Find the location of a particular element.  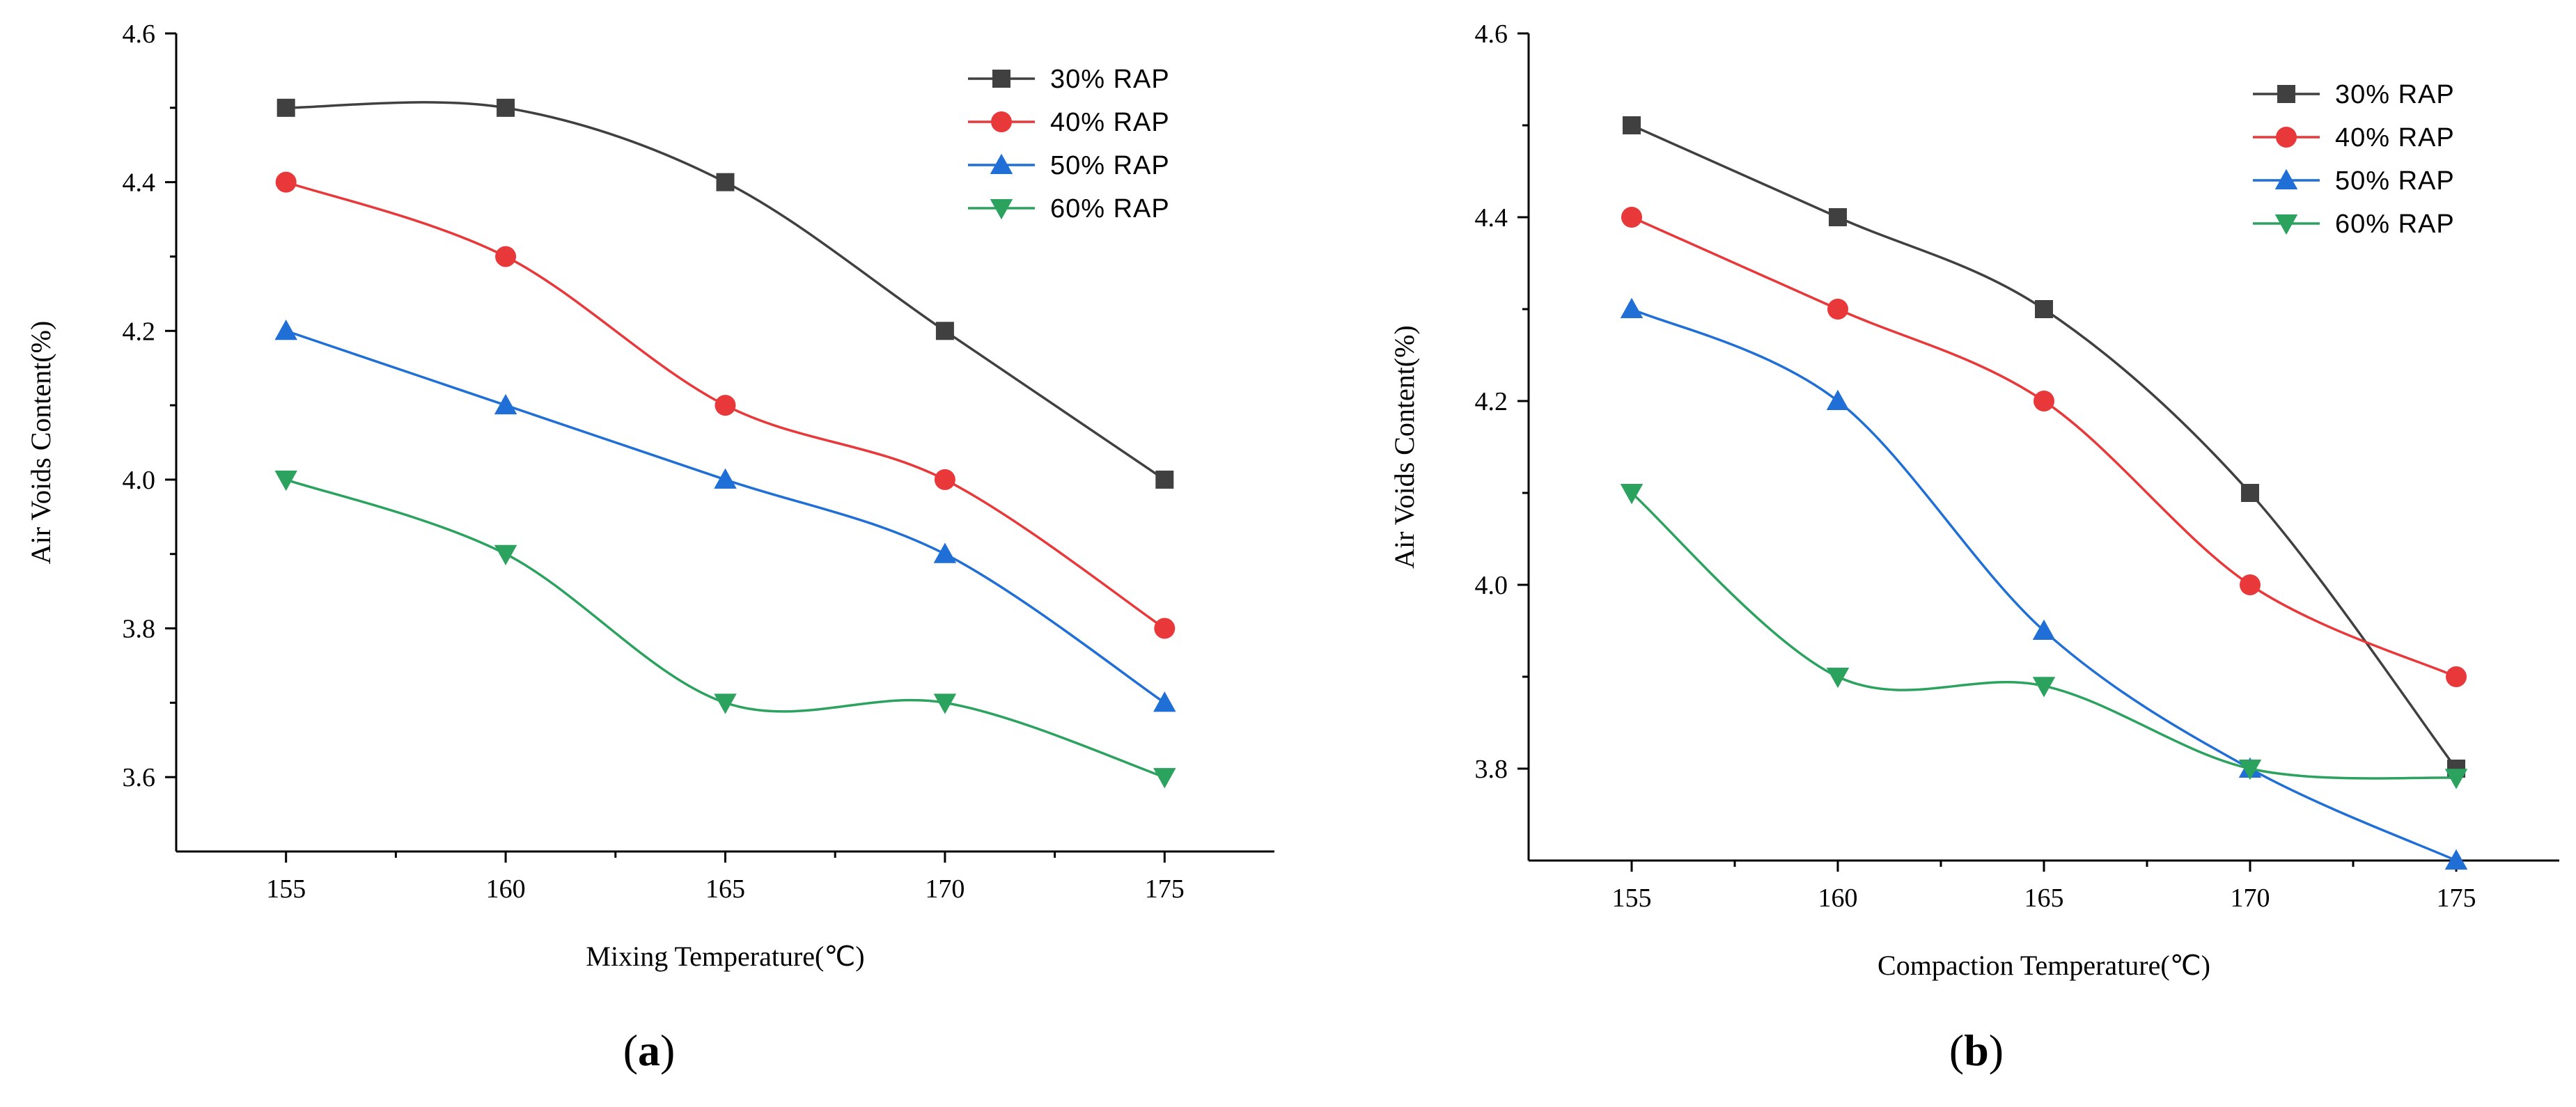

series-line-30-rap is located at coordinates (726, 291).